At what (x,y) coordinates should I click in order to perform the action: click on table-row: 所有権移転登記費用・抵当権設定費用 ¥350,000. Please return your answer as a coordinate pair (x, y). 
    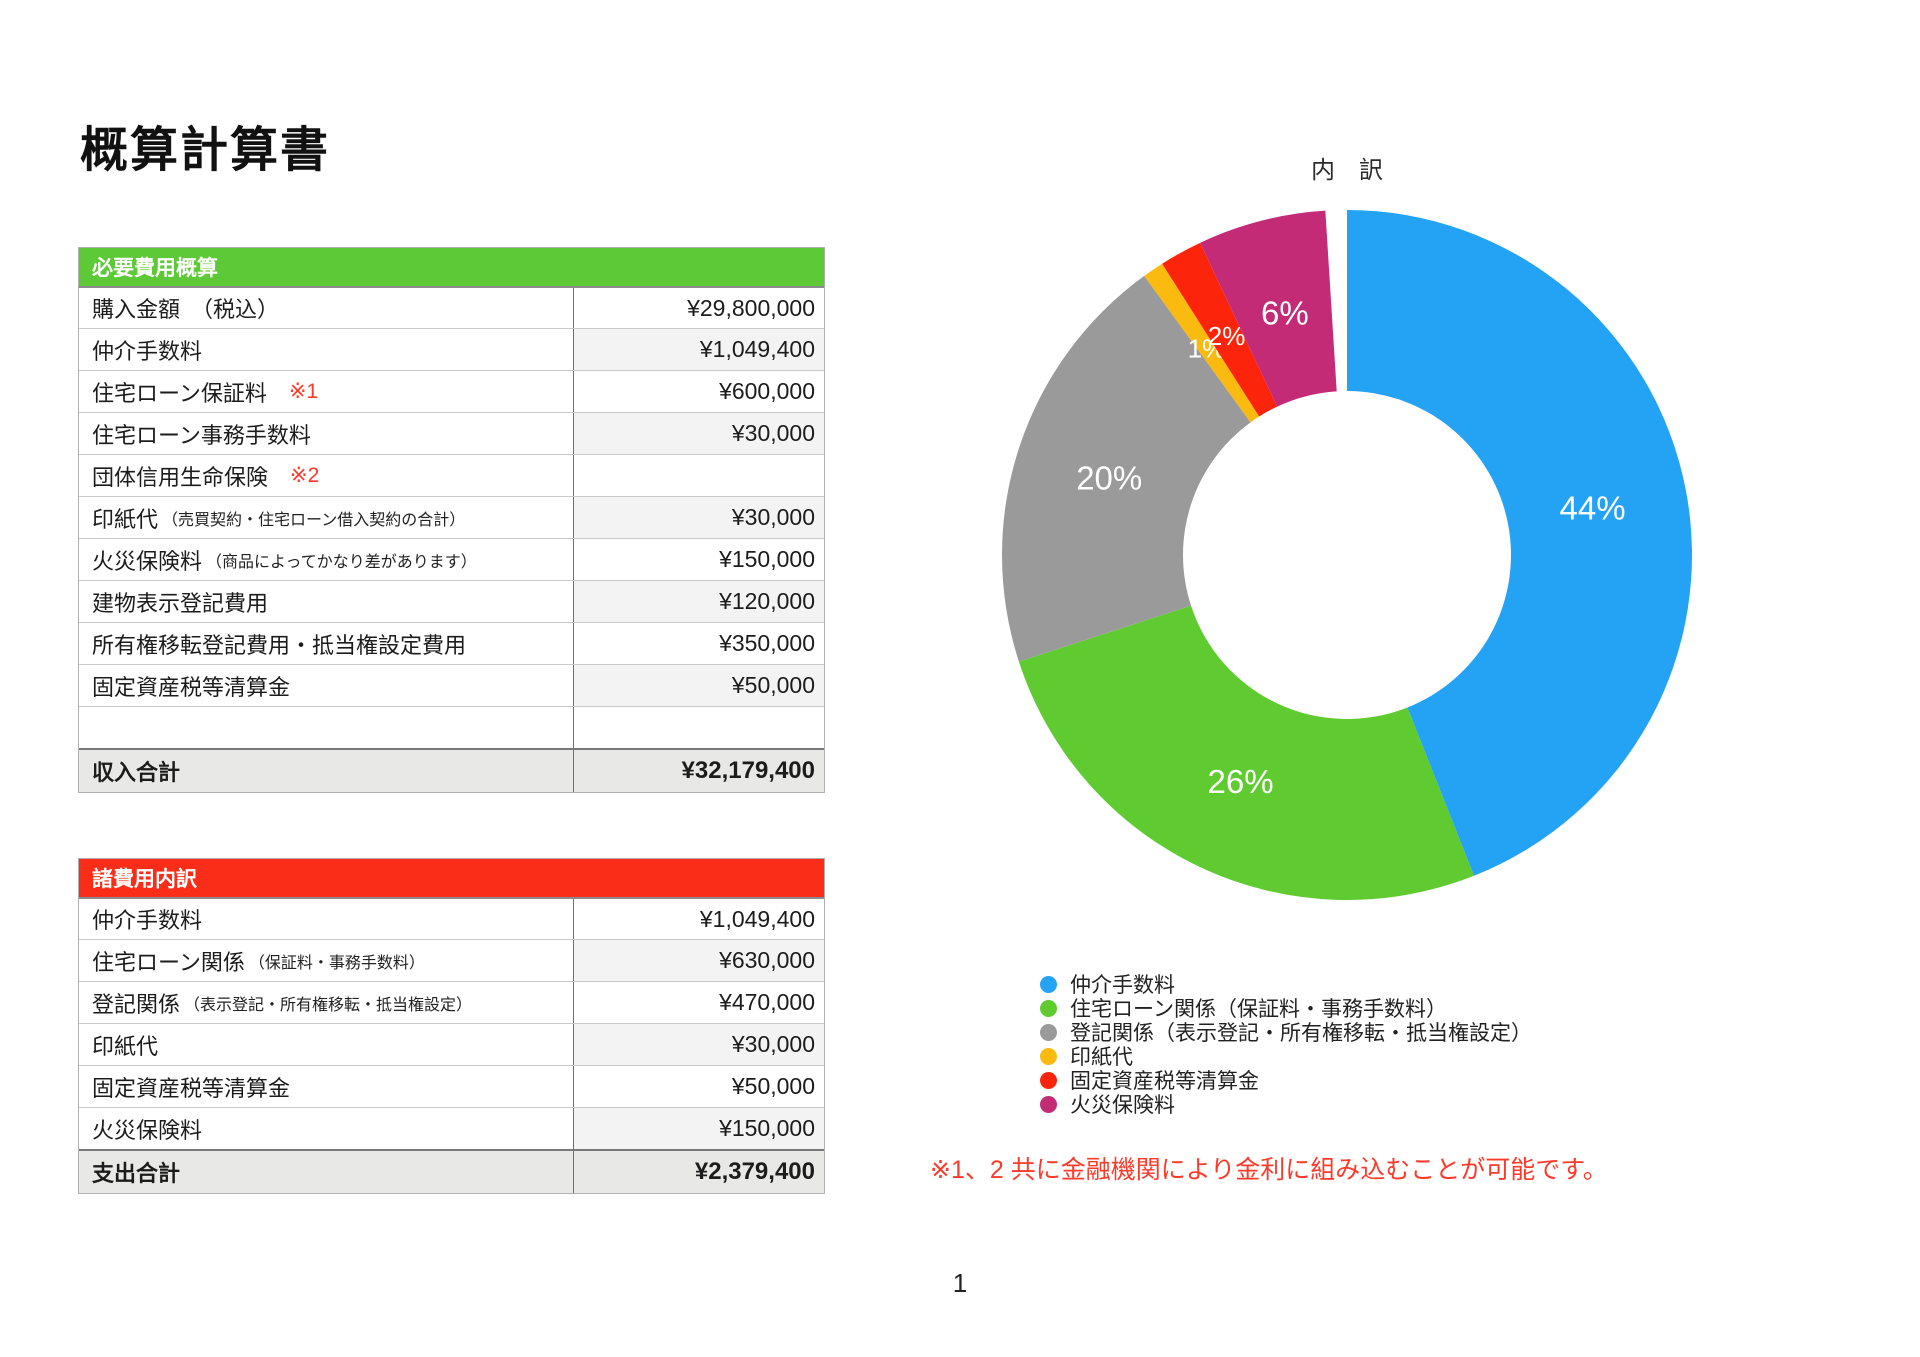
    Looking at the image, I should click on (451, 643).